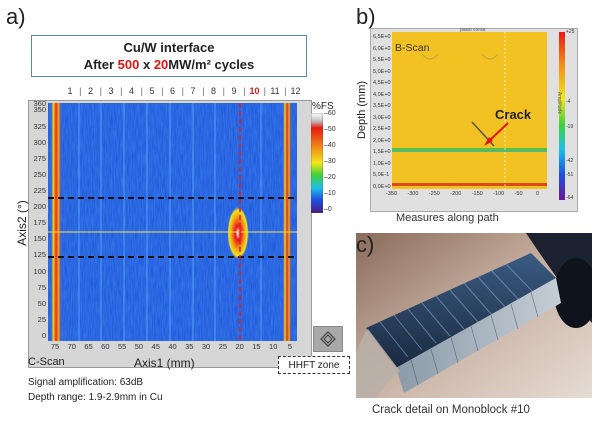  What do you see at coordinates (164, 363) in the screenshot?
I see `cscan-x-axis-title: Axis1 (mm)` at bounding box center [164, 363].